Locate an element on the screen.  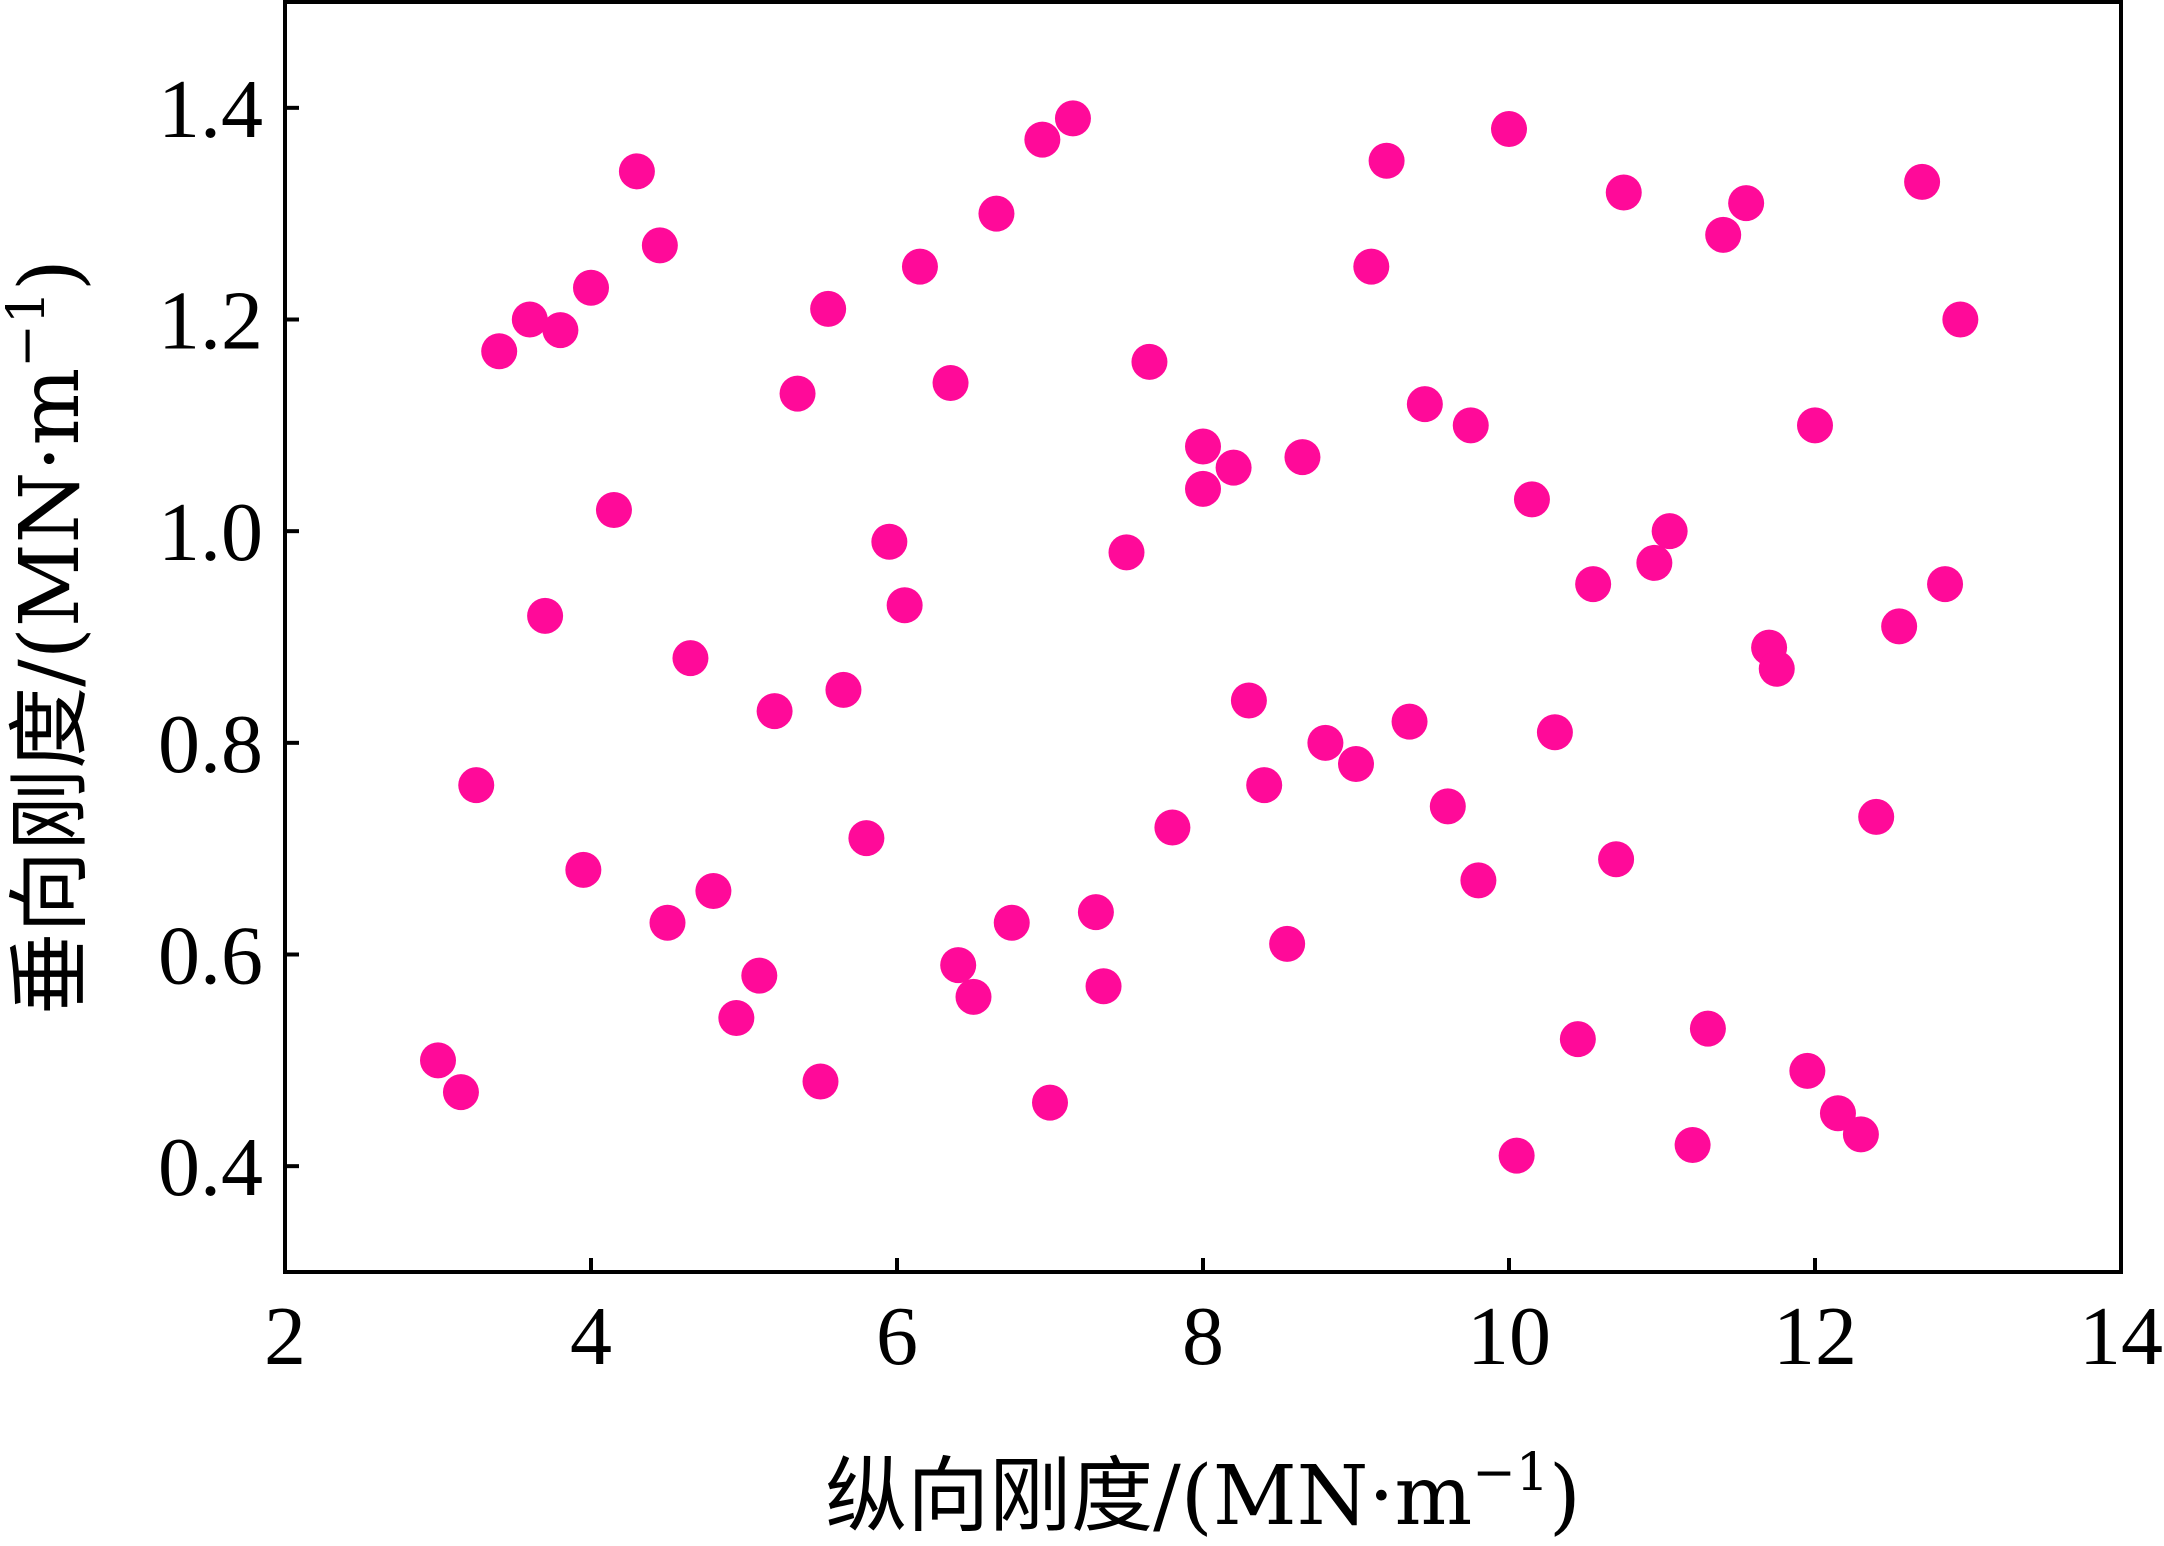
y-axis-title-sup: −1 is located at coordinates (28, 329).